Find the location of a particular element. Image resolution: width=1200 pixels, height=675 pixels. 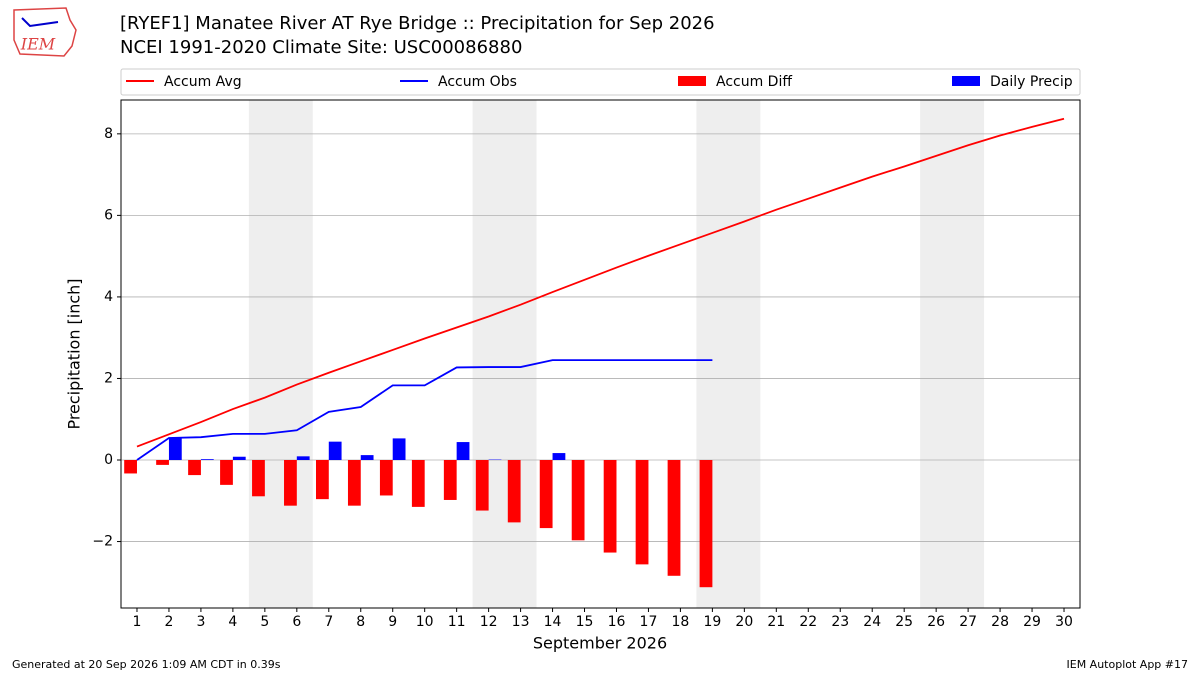

x-tick-label: 2 is located at coordinates (168, 622).